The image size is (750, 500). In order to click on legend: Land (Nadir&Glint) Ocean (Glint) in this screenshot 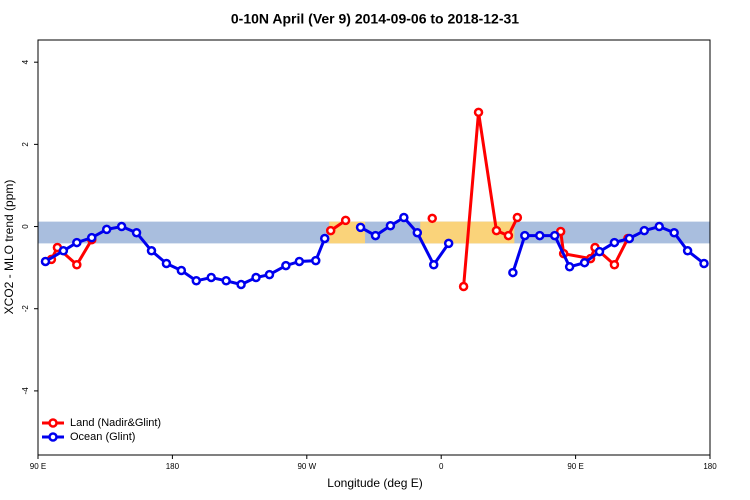, I will do `click(101, 430)`.